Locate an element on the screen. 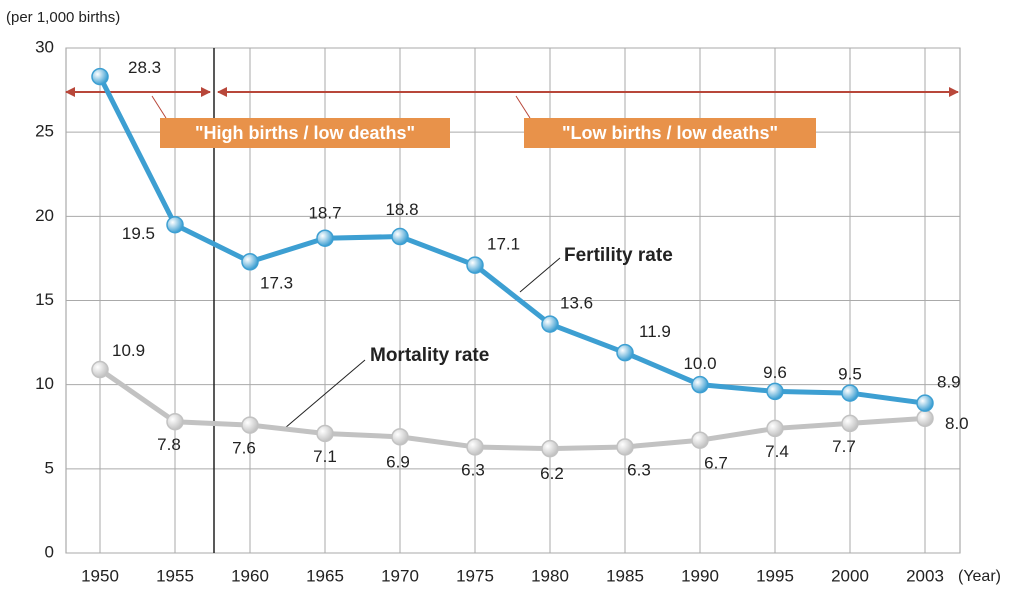 The height and width of the screenshot is (590, 1021). data-label: 7.4 is located at coordinates (777, 451).